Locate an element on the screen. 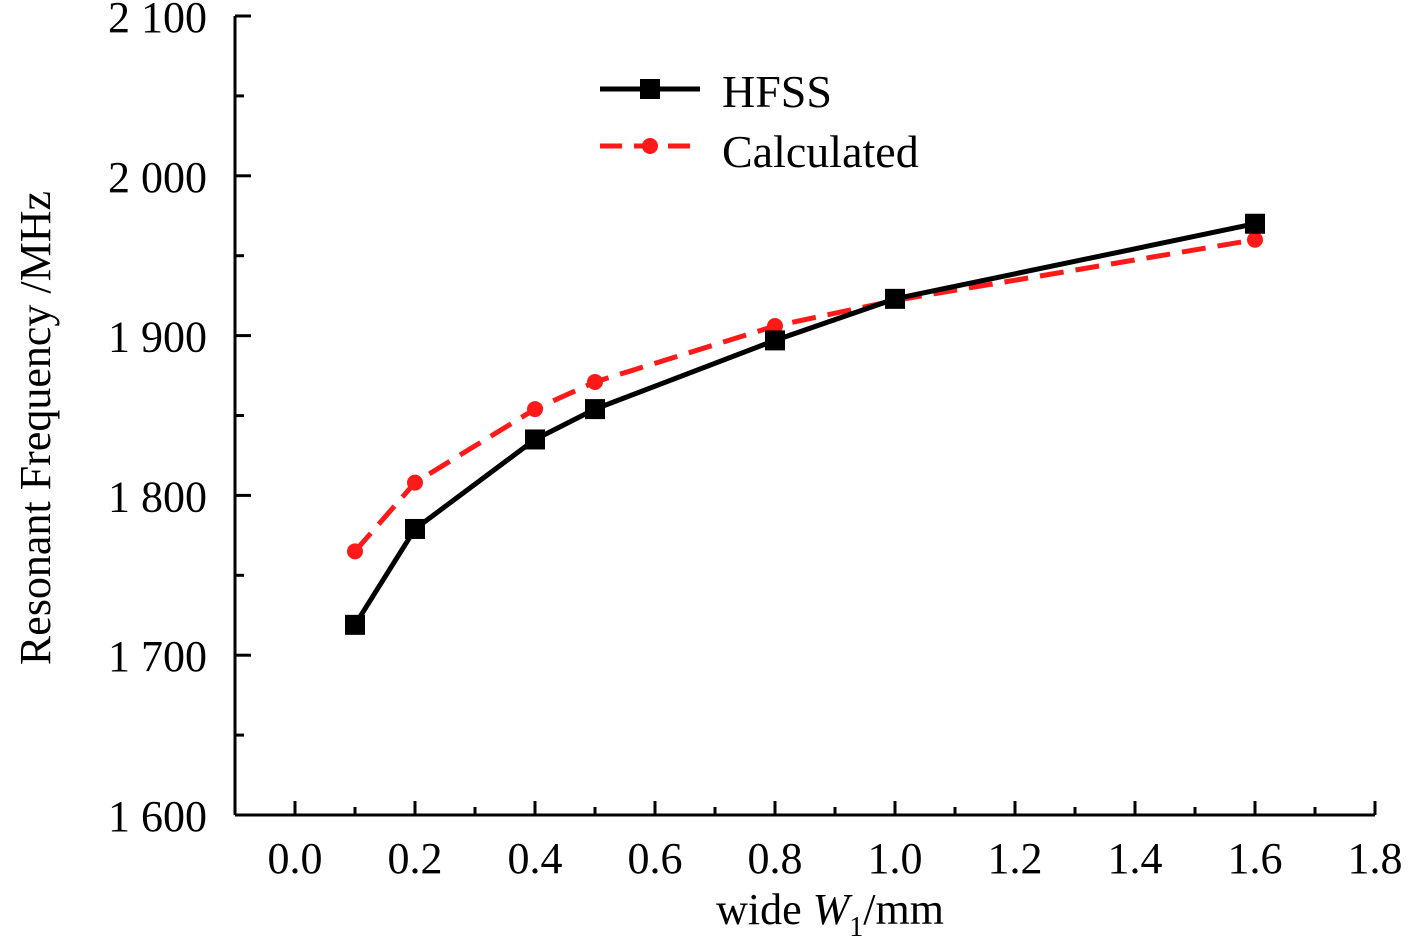 The width and height of the screenshot is (1415, 944). legend-hfss-label: HFSS is located at coordinates (777, 91).